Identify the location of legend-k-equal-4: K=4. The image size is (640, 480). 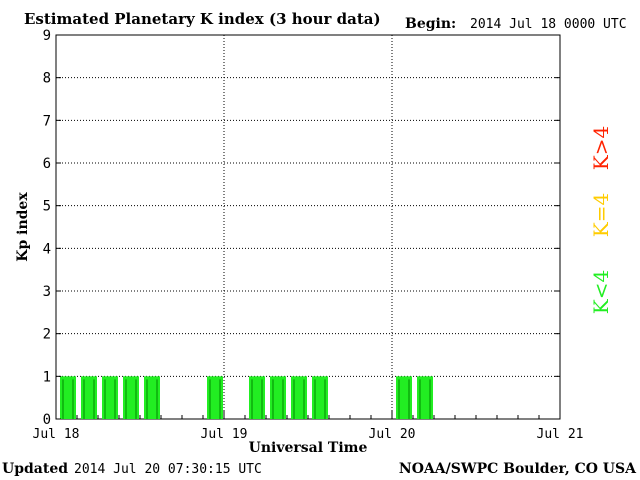
(601, 215).